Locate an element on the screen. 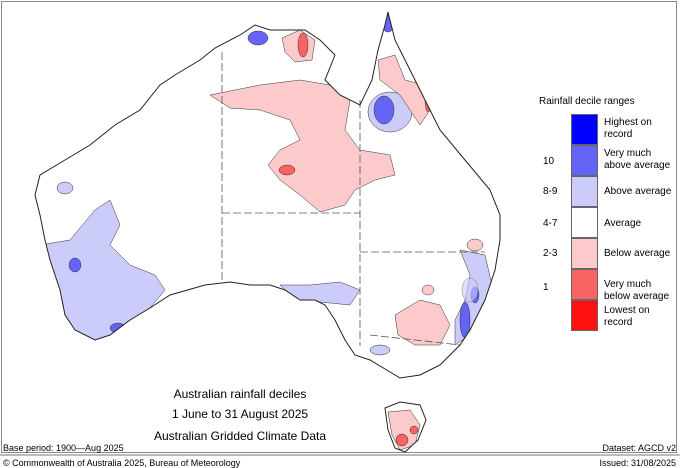  base-period: Base period: 1900—Aug 2025 is located at coordinates (63, 448).